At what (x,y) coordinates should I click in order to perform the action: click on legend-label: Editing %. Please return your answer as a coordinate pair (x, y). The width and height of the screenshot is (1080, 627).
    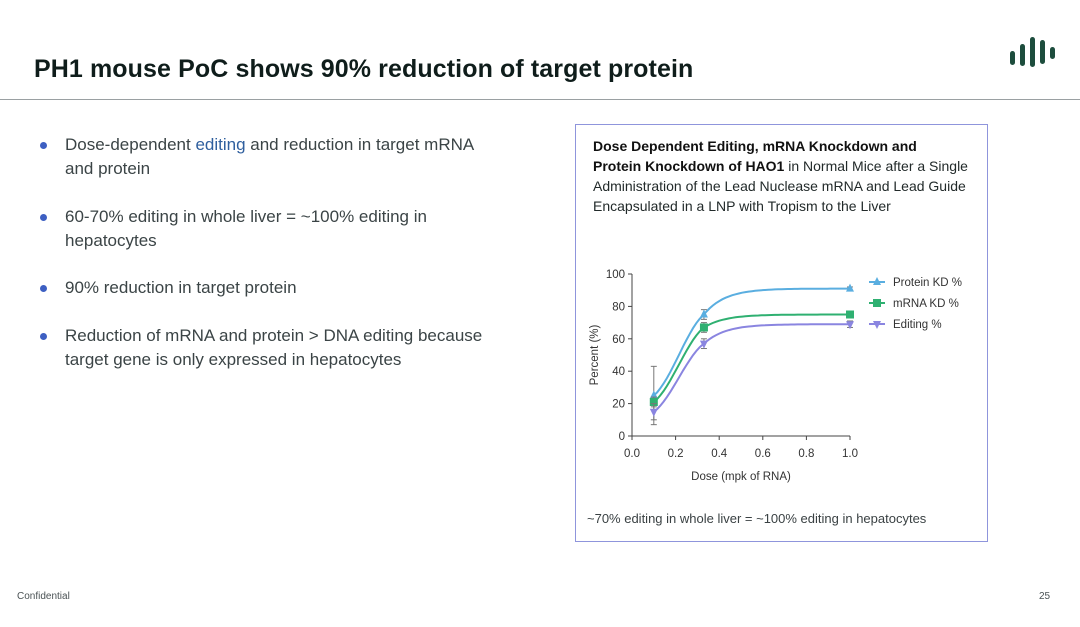
    Looking at the image, I should click on (917, 325).